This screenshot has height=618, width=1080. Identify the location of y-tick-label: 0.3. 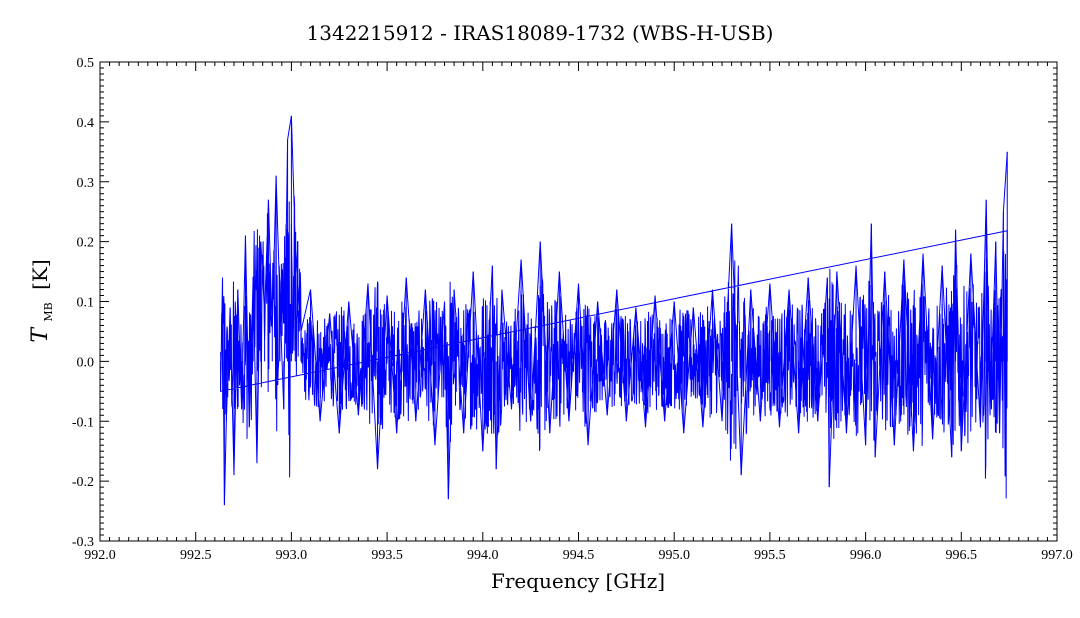
(86, 183).